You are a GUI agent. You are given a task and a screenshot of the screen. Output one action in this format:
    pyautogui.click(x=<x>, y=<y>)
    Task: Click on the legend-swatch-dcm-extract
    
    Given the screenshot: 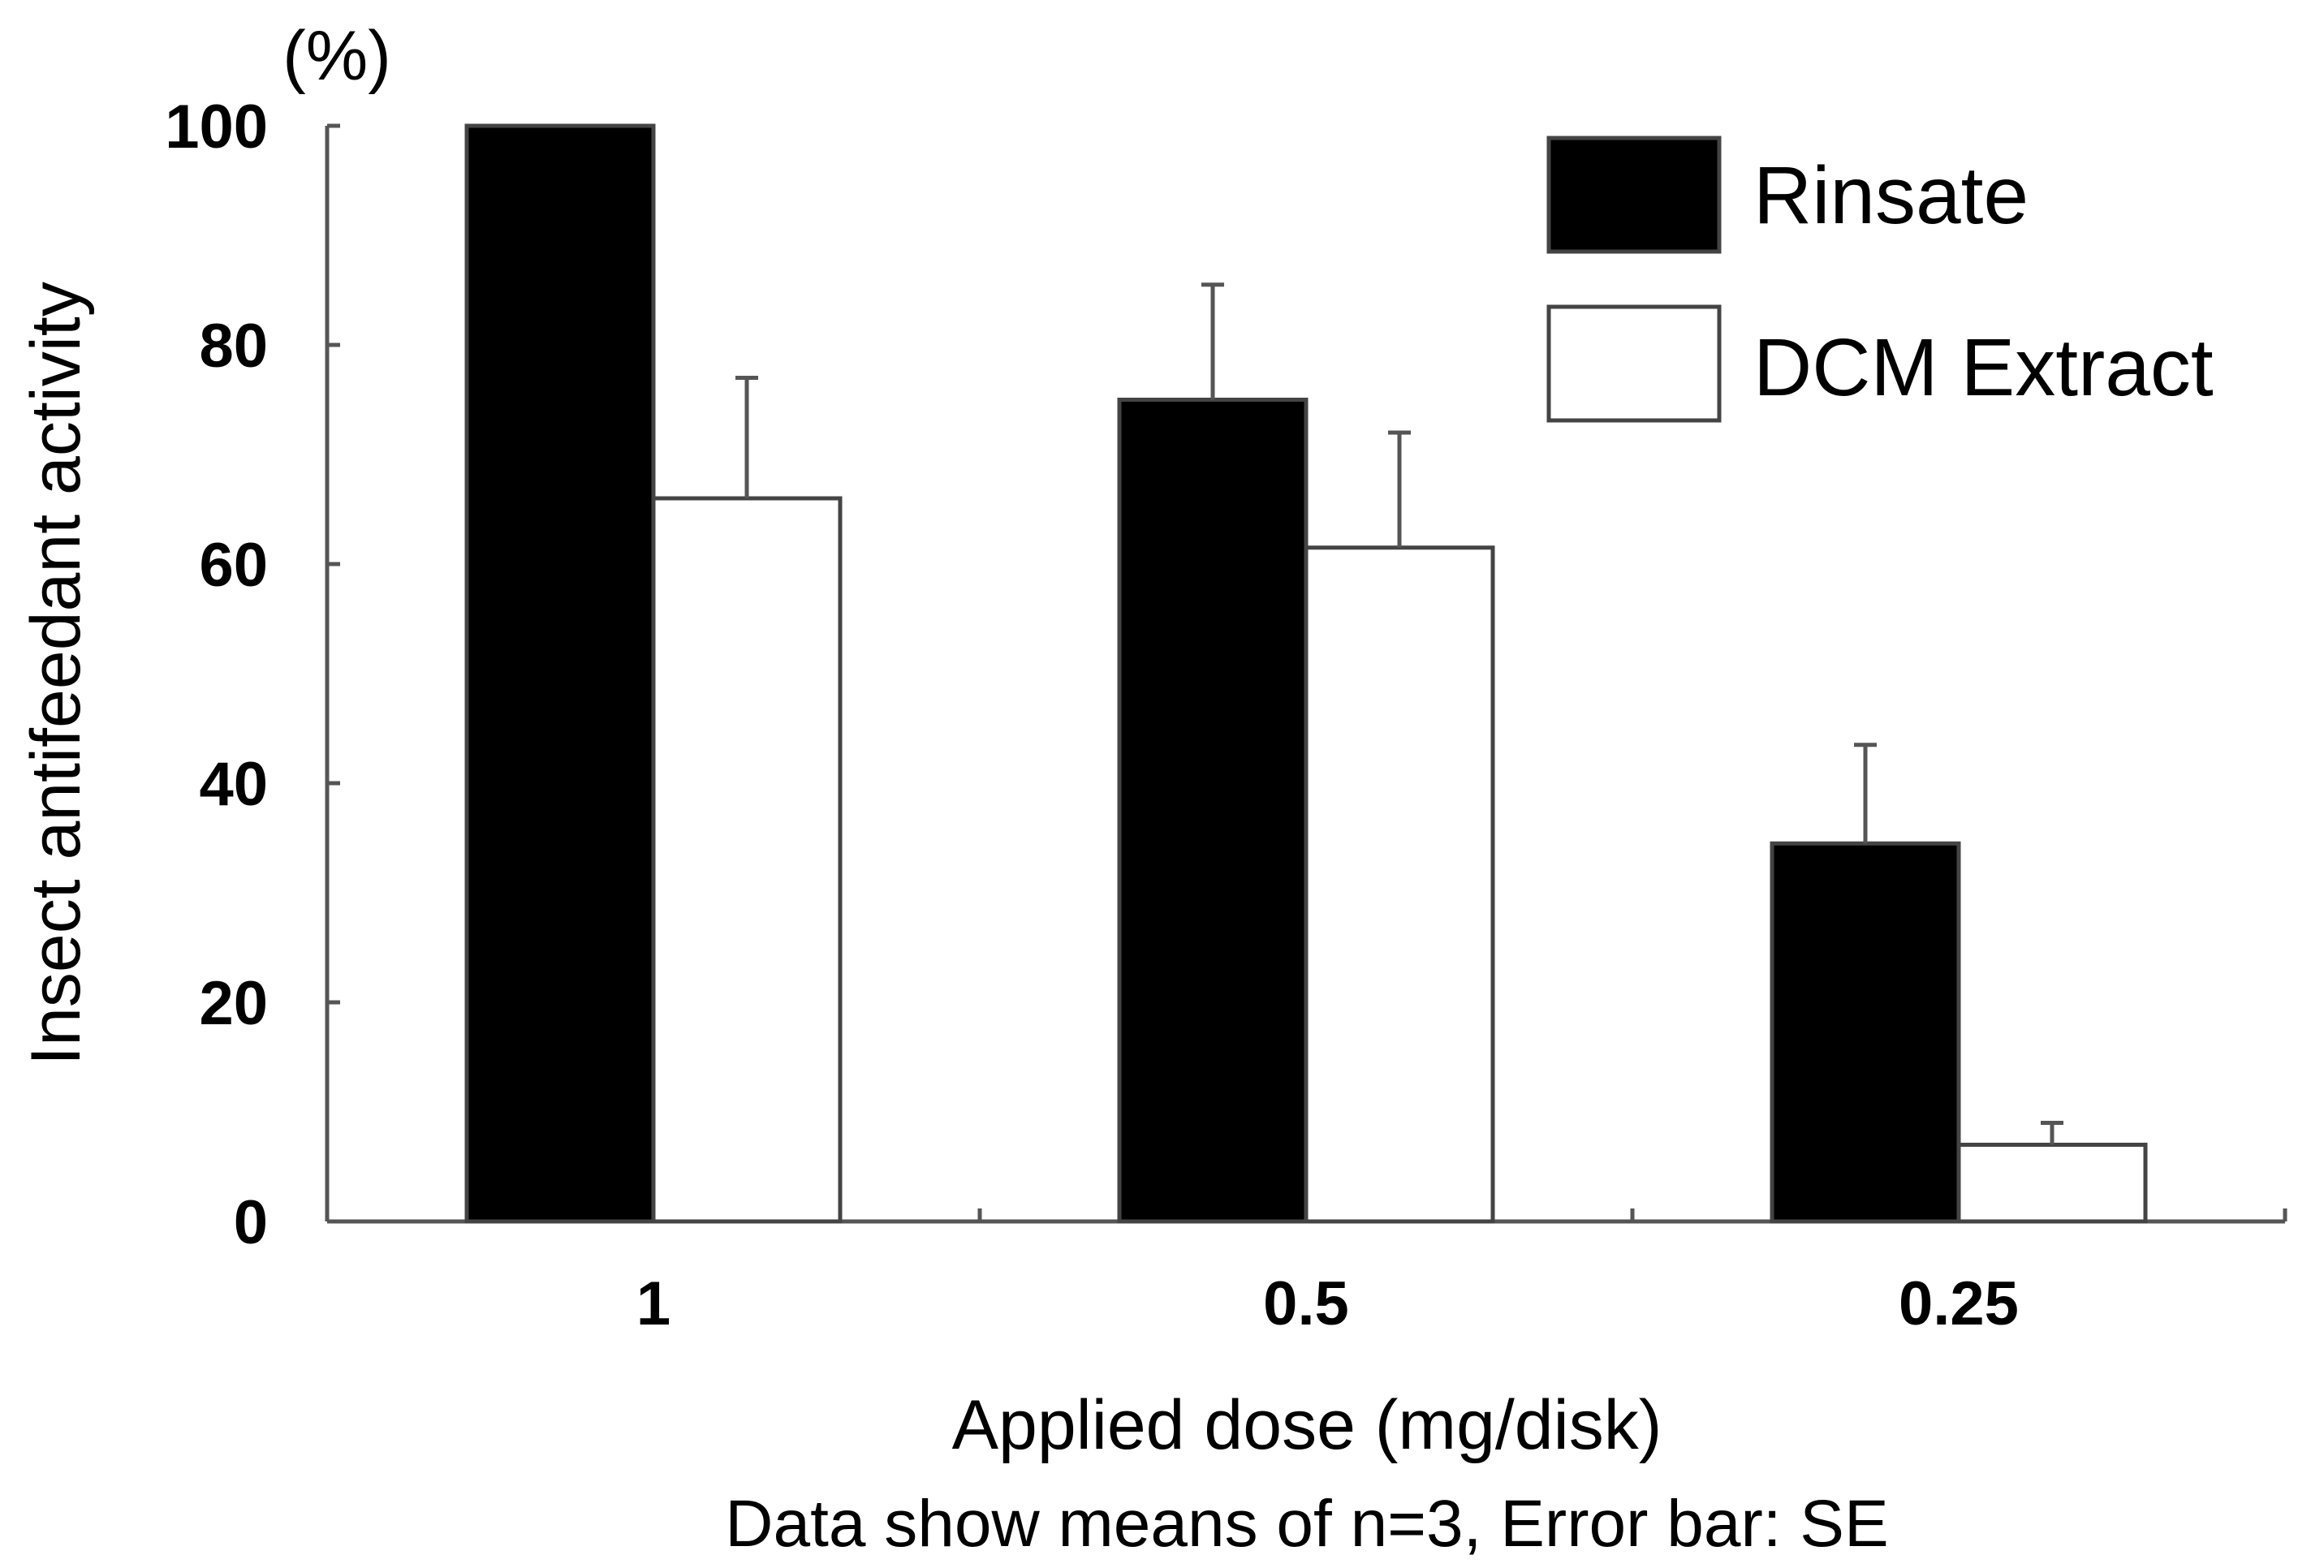 What is the action you would take?
    pyautogui.click(x=1634, y=364)
    